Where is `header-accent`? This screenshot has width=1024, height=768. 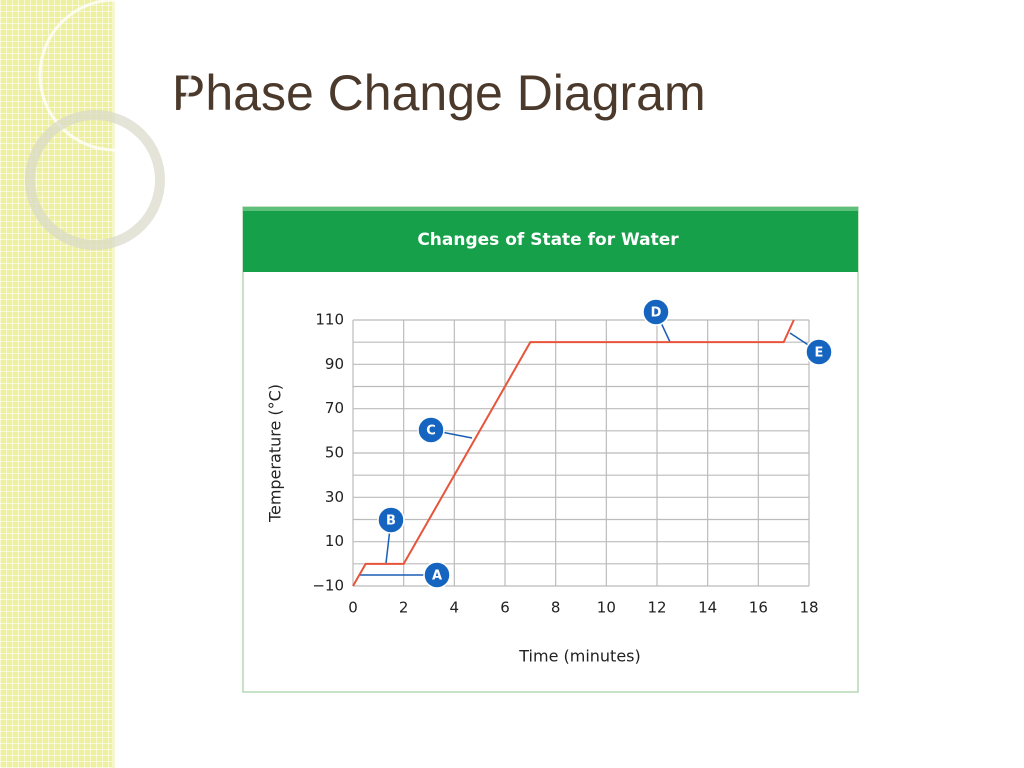
header-accent is located at coordinates (550, 209).